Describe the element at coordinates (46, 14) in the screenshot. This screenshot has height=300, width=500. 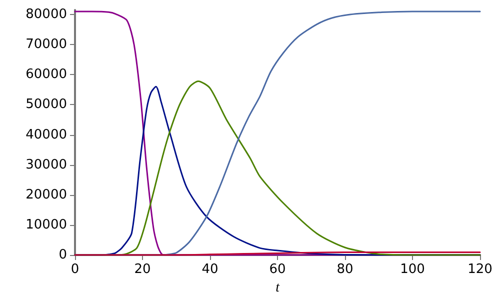
I see `y-tick-label: 80000` at that location.